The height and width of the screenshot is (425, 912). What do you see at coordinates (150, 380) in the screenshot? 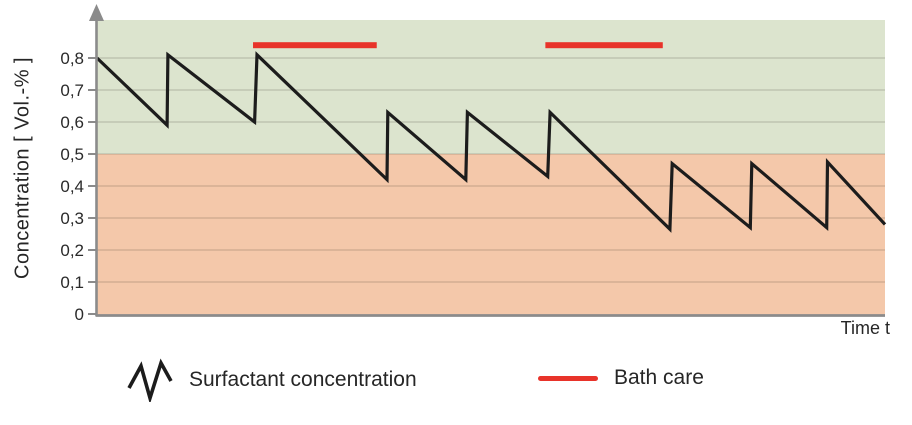
I see `zigzag-line-icon` at bounding box center [150, 380].